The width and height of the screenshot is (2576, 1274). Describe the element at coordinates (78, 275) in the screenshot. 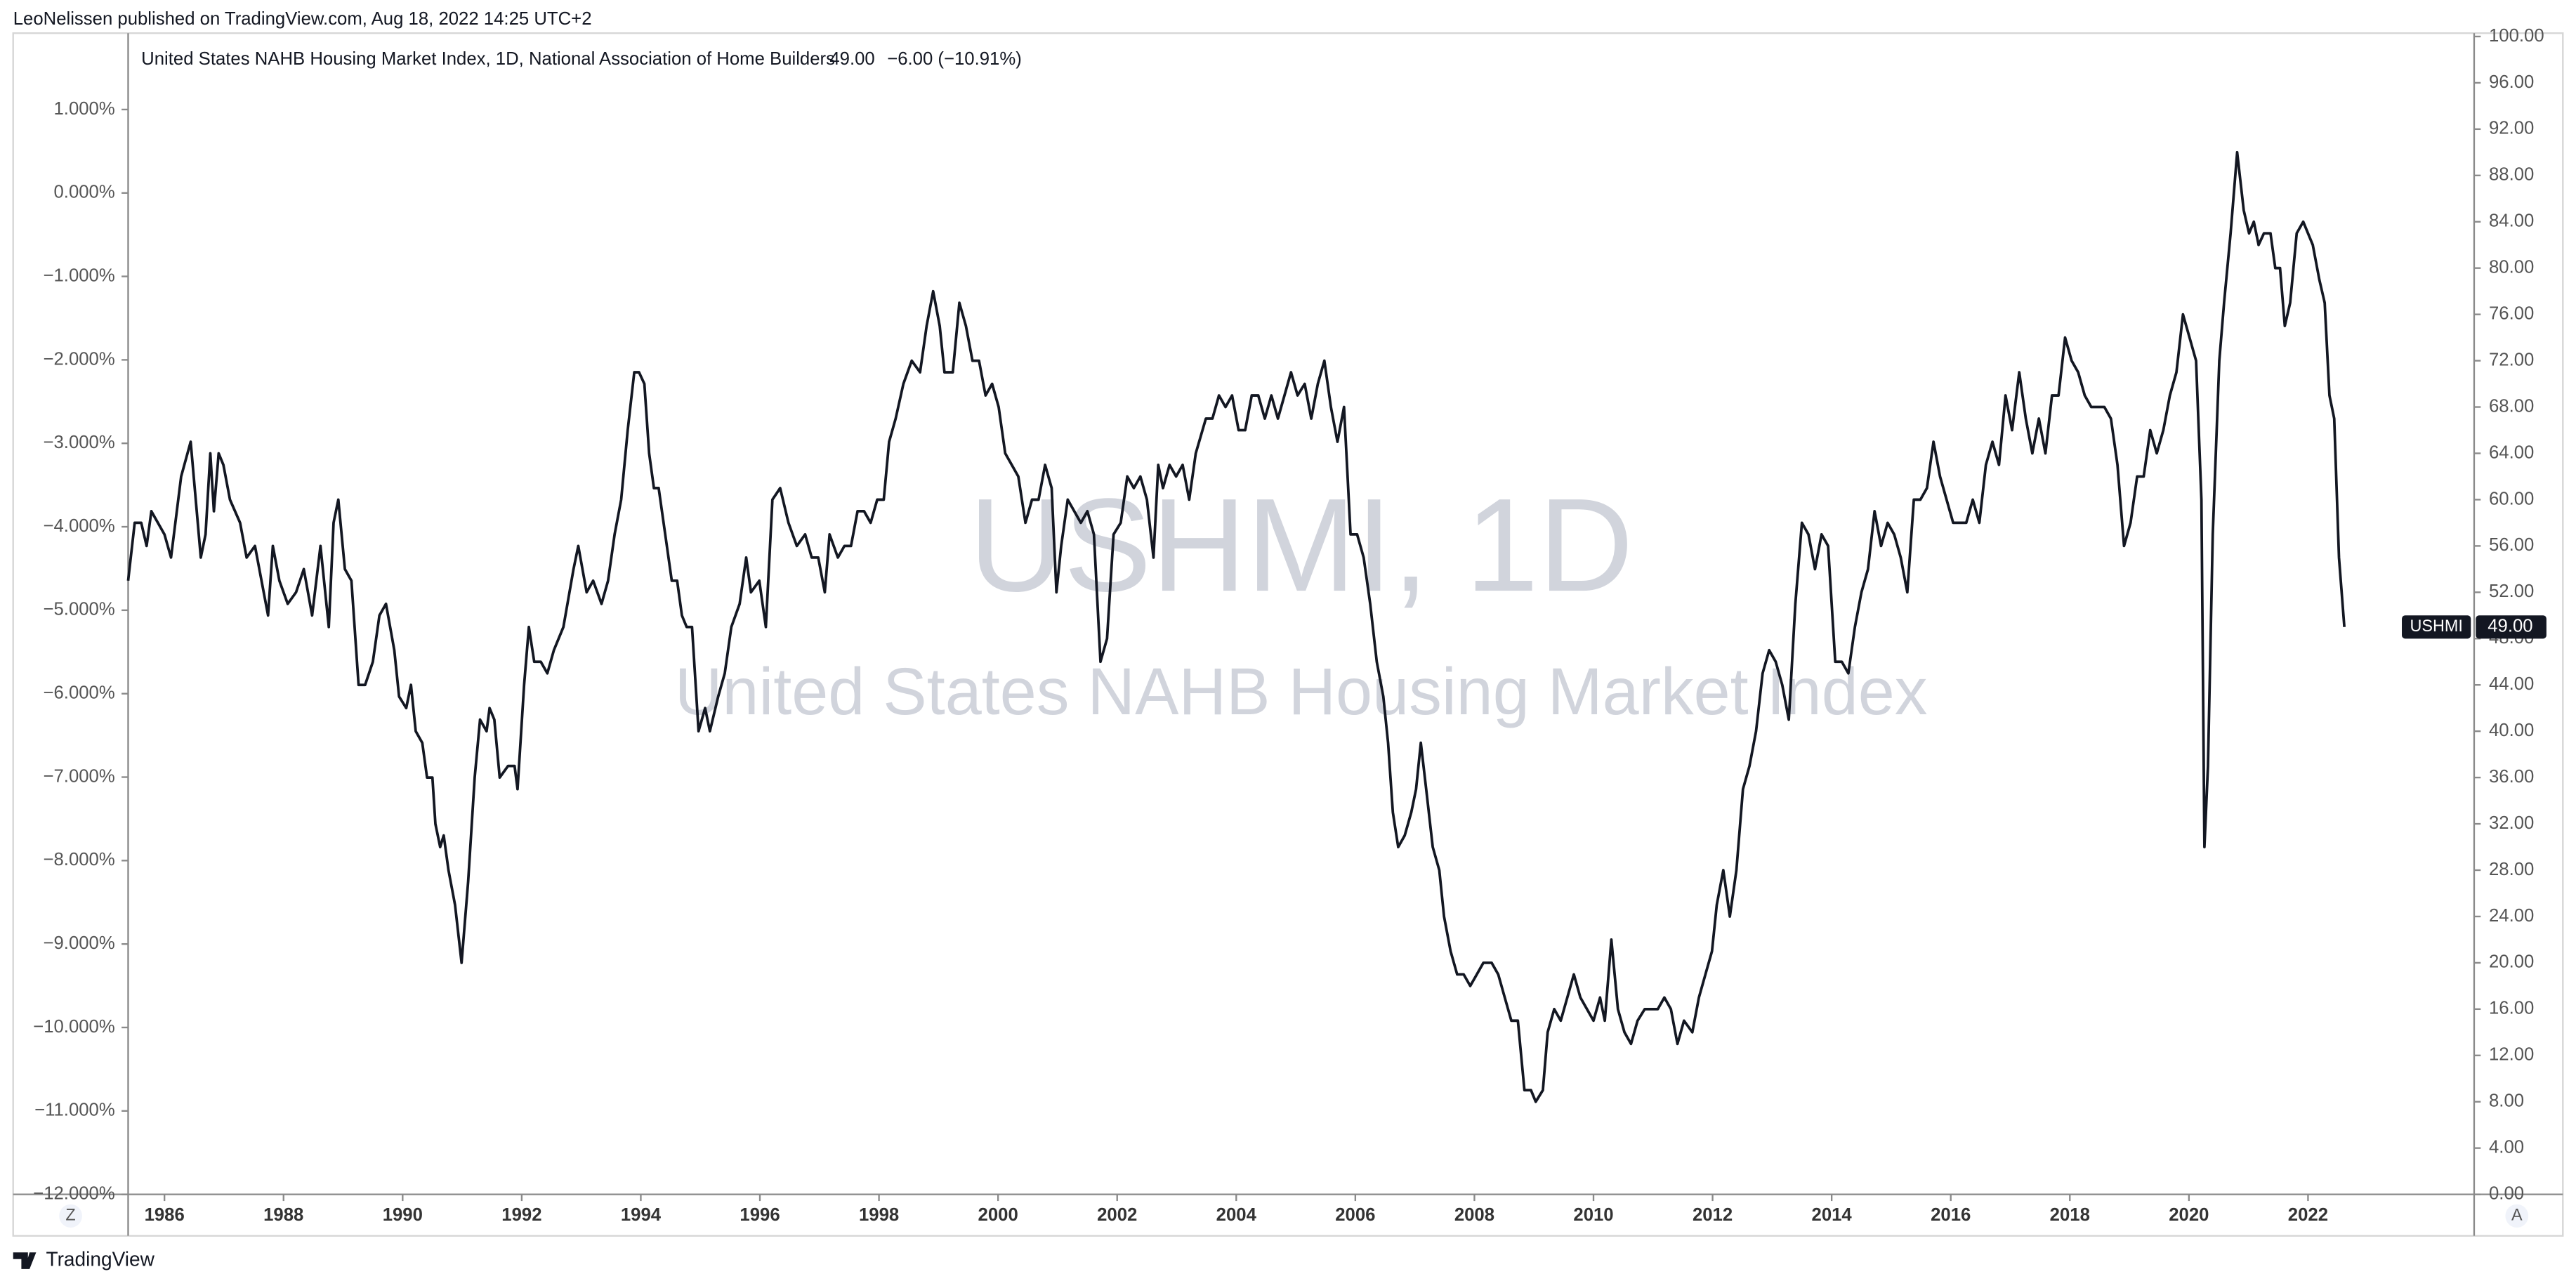

I see `y2-tick-label: −1.000%` at that location.